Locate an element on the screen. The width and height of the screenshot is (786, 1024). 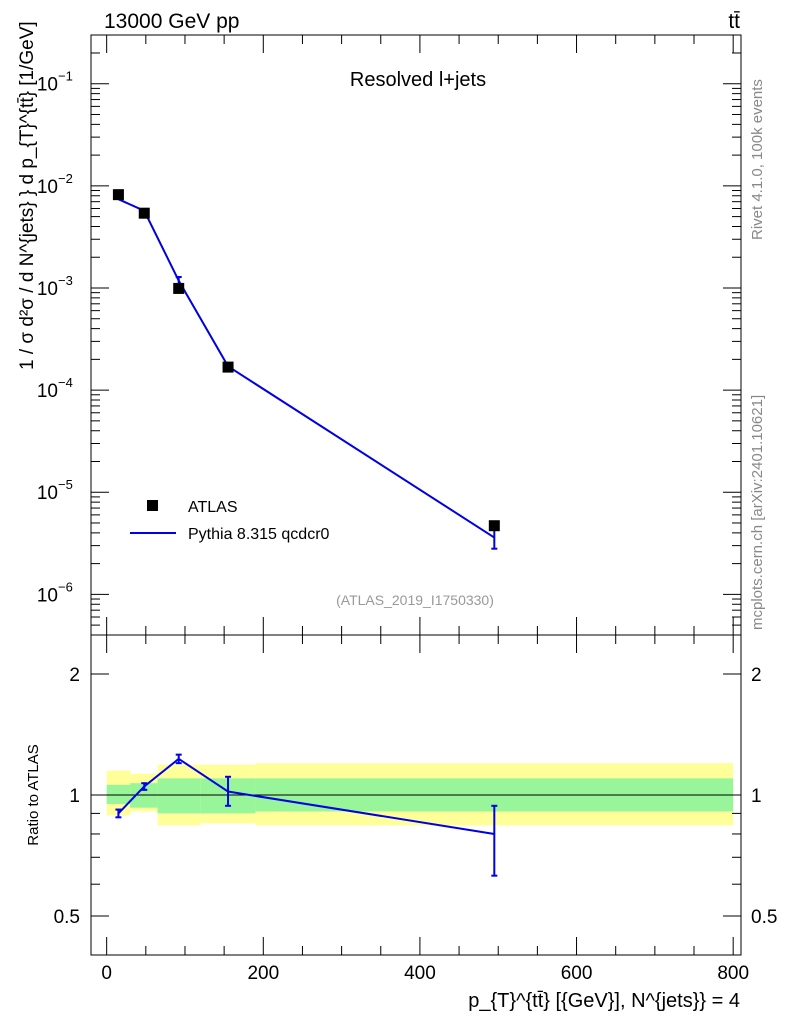
x-tick-label: 200 is located at coordinates (263, 973).